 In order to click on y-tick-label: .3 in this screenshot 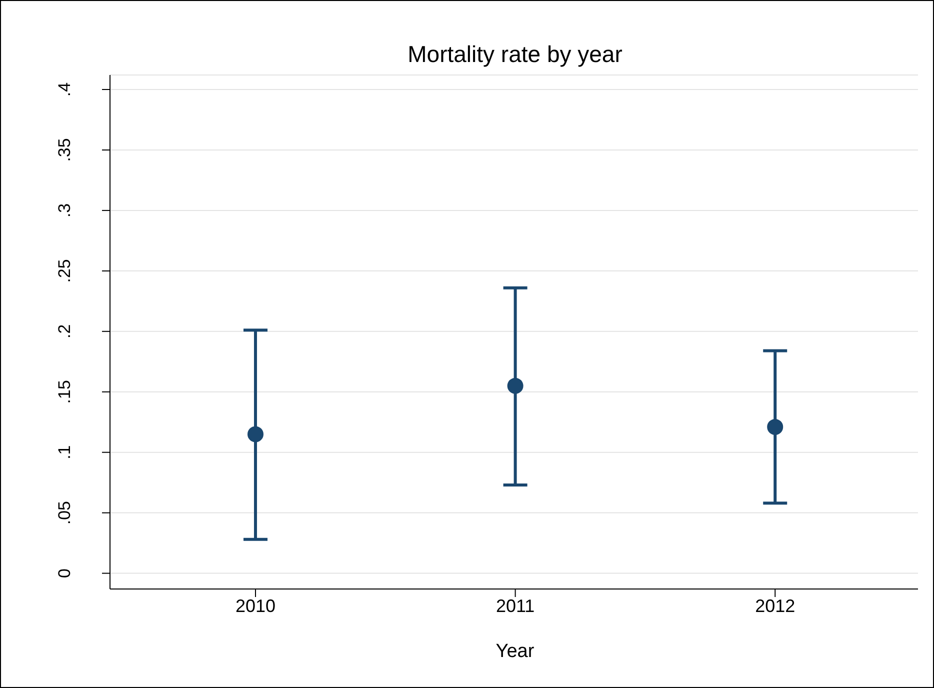, I will do `click(64, 210)`.